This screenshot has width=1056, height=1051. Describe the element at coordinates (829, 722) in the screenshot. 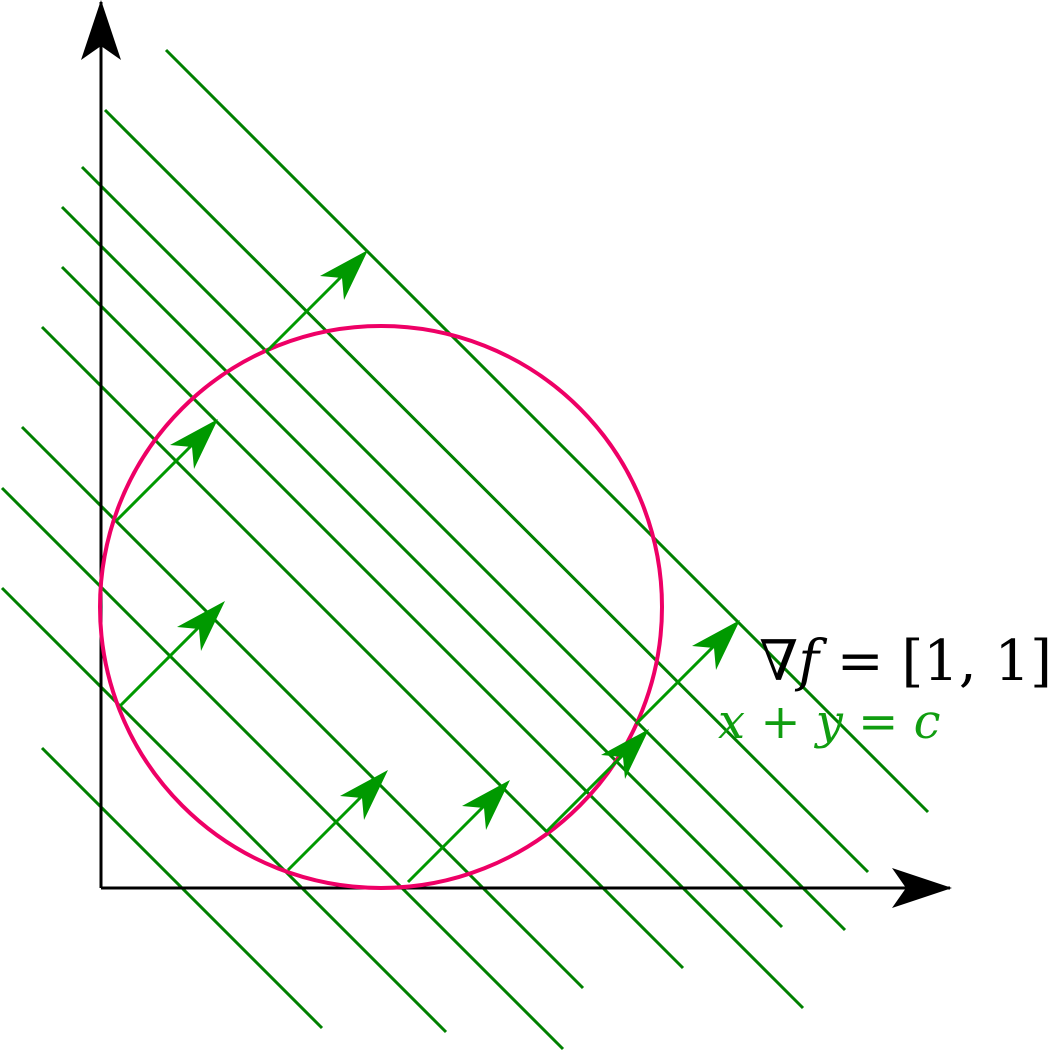

I see `level-set-label: x + y = c` at that location.